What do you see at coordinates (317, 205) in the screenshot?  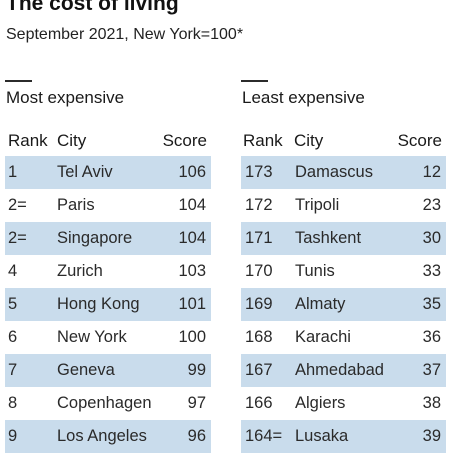 I see `cell-city: Tripoli` at bounding box center [317, 205].